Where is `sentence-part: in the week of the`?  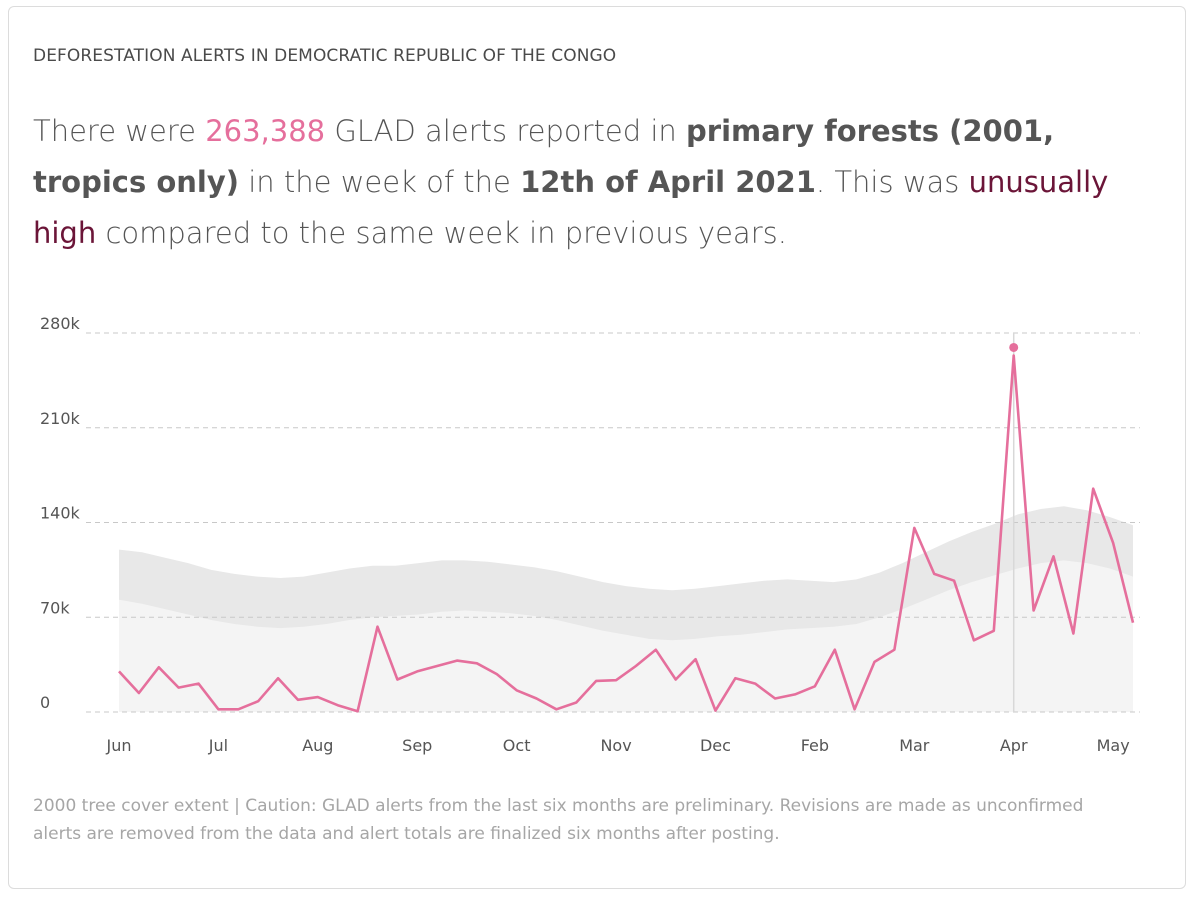
sentence-part: in the week of the is located at coordinates (380, 182).